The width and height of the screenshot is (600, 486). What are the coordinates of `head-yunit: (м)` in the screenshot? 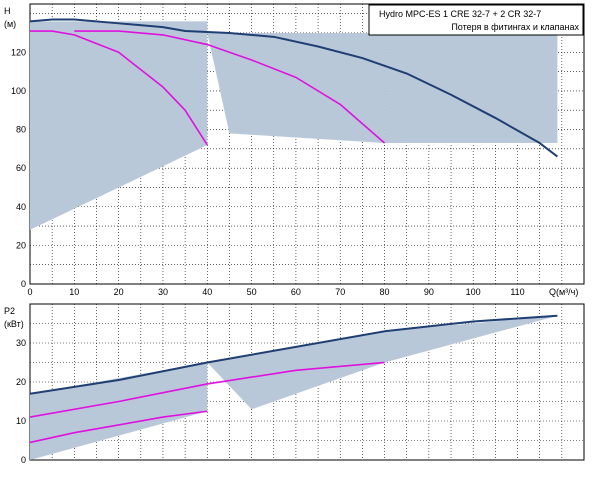 It's located at (10, 24).